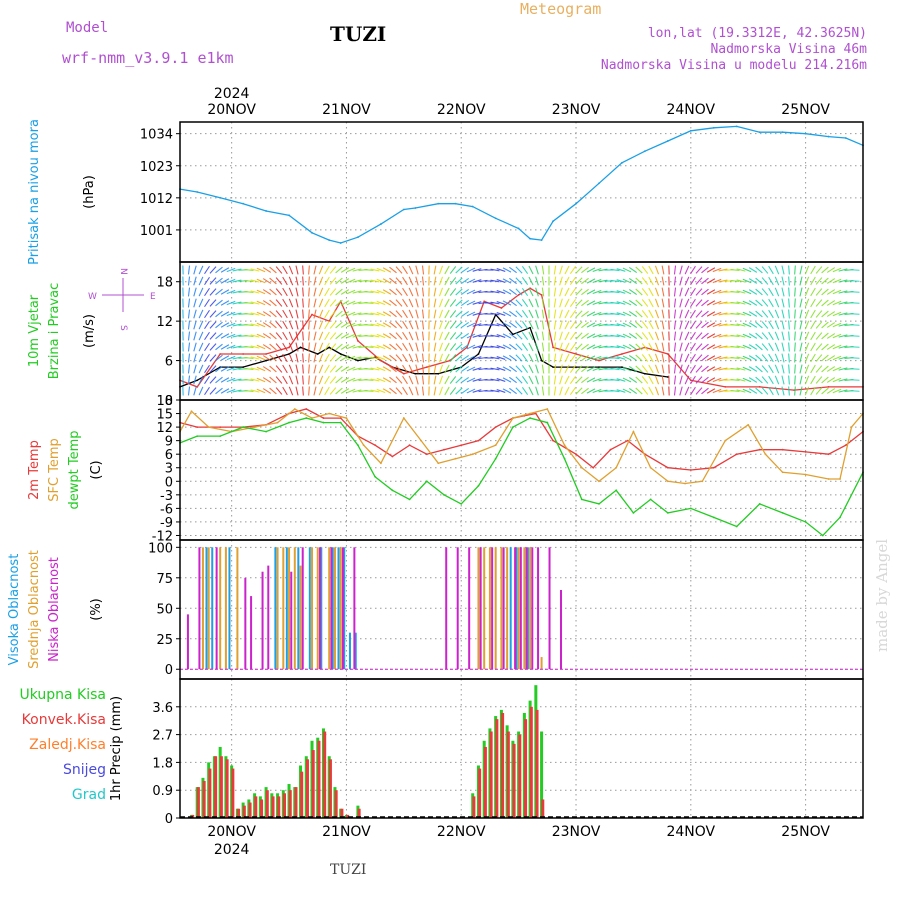  Describe the element at coordinates (74, 469) in the screenshot. I see `axis-label: dewpt Temp` at that location.